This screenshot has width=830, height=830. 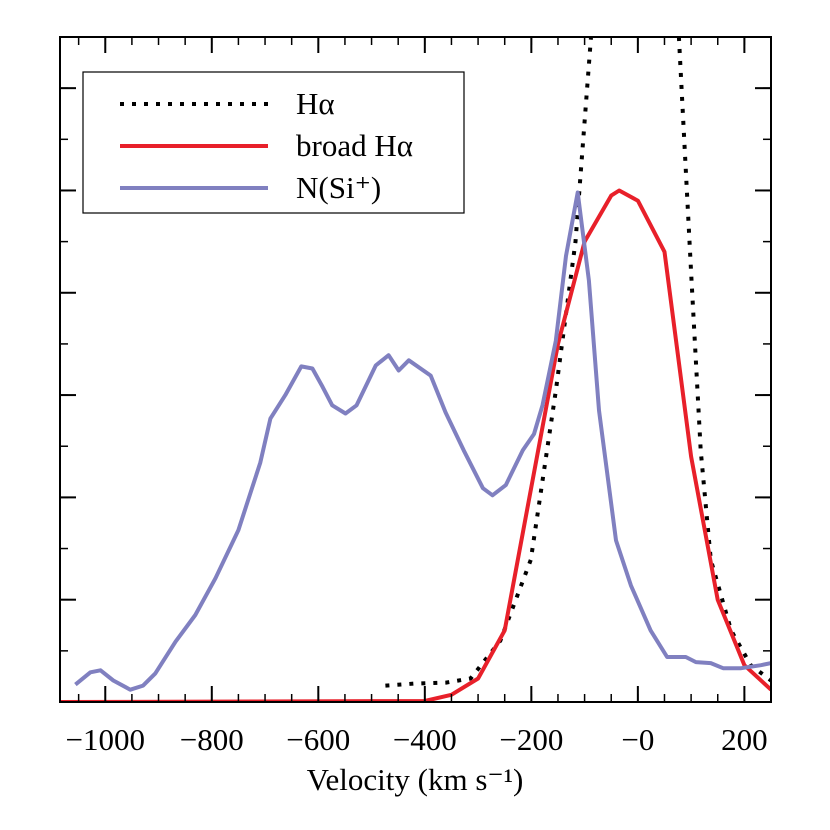 What do you see at coordinates (354, 145) in the screenshot?
I see `legend-label: broad Hα` at bounding box center [354, 145].